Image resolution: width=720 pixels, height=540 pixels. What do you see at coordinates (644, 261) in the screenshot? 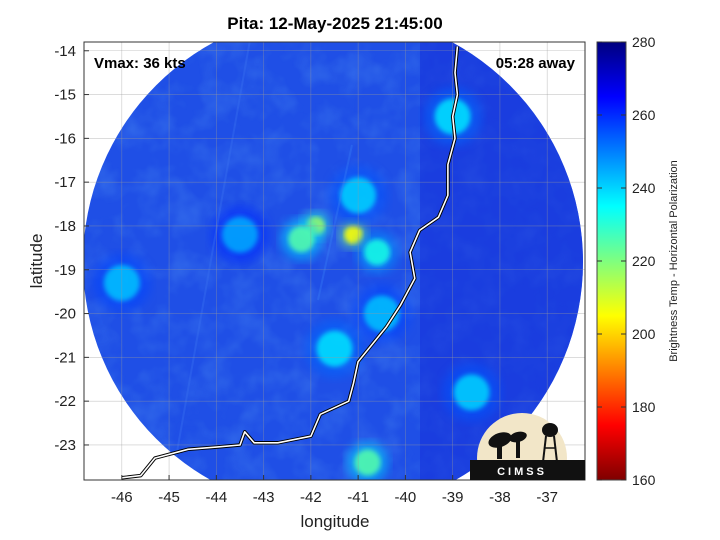
I see `colorbar-tick-label: 220` at bounding box center [644, 261].